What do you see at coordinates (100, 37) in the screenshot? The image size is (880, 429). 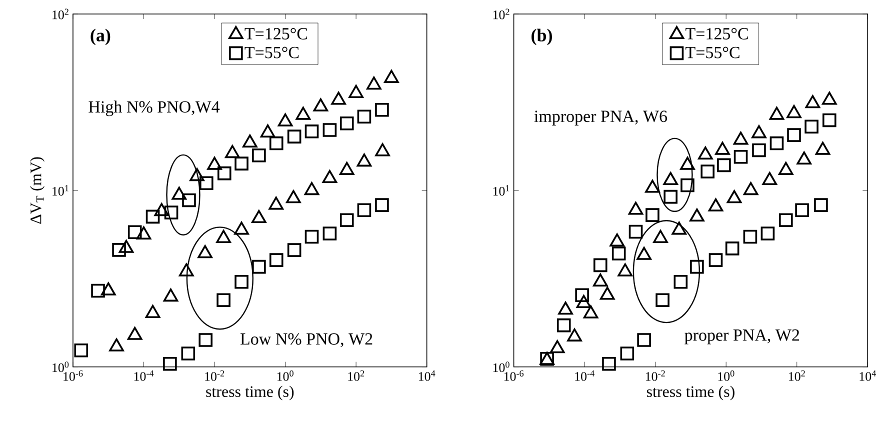 I see `text: (a)` at bounding box center [100, 37].